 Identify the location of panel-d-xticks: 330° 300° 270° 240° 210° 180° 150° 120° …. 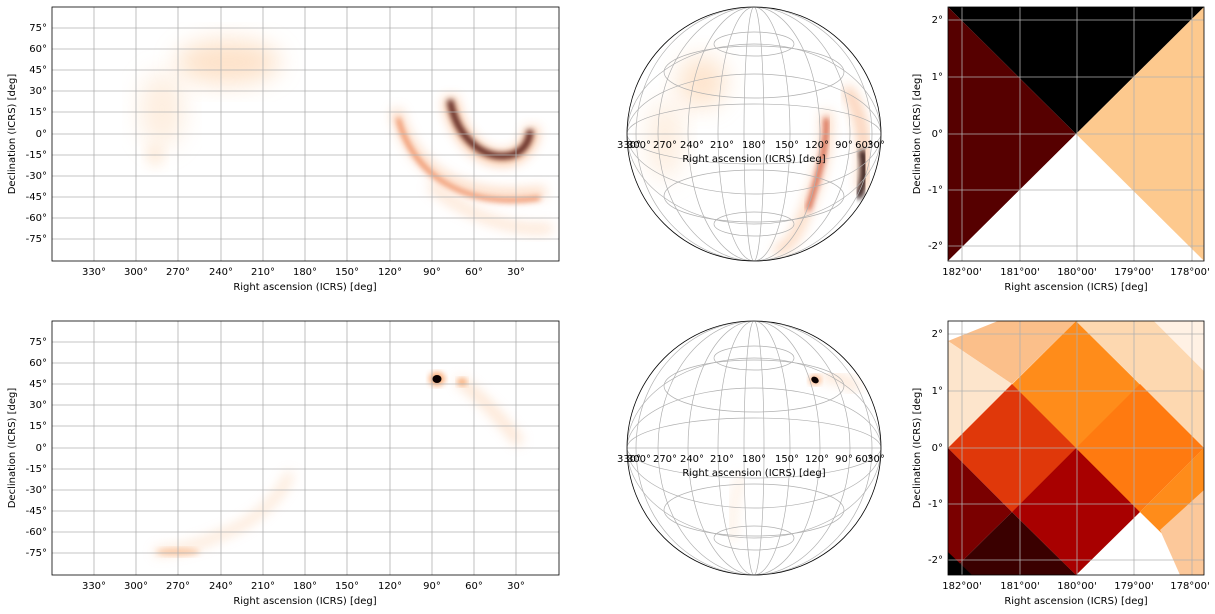
(303, 586).